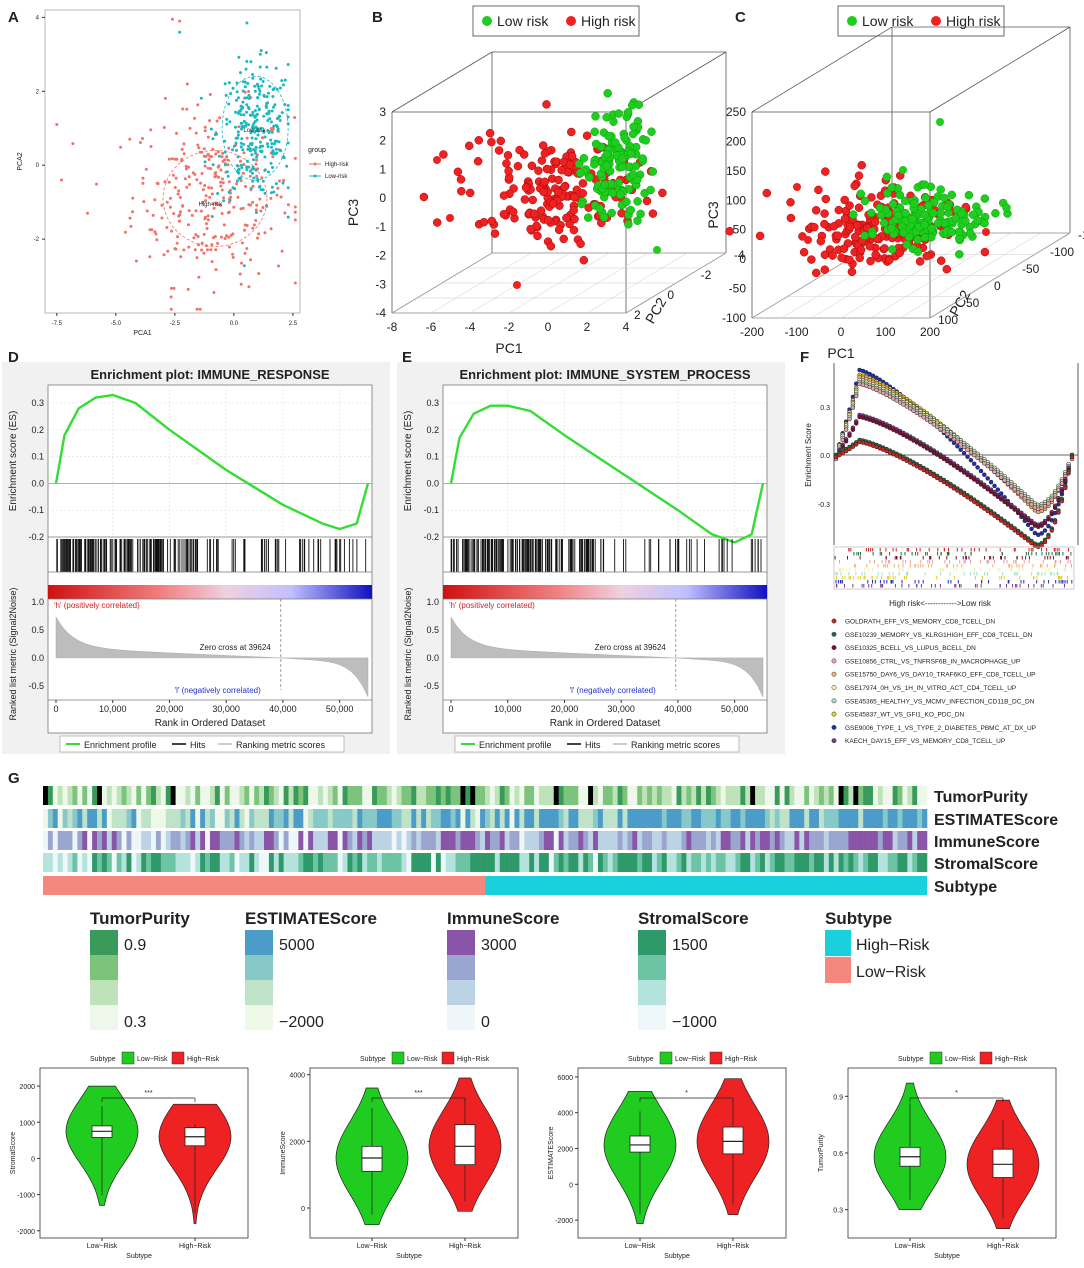  Describe the element at coordinates (733, 1246) in the screenshot. I see `x-tick-label: High−Risk` at that location.